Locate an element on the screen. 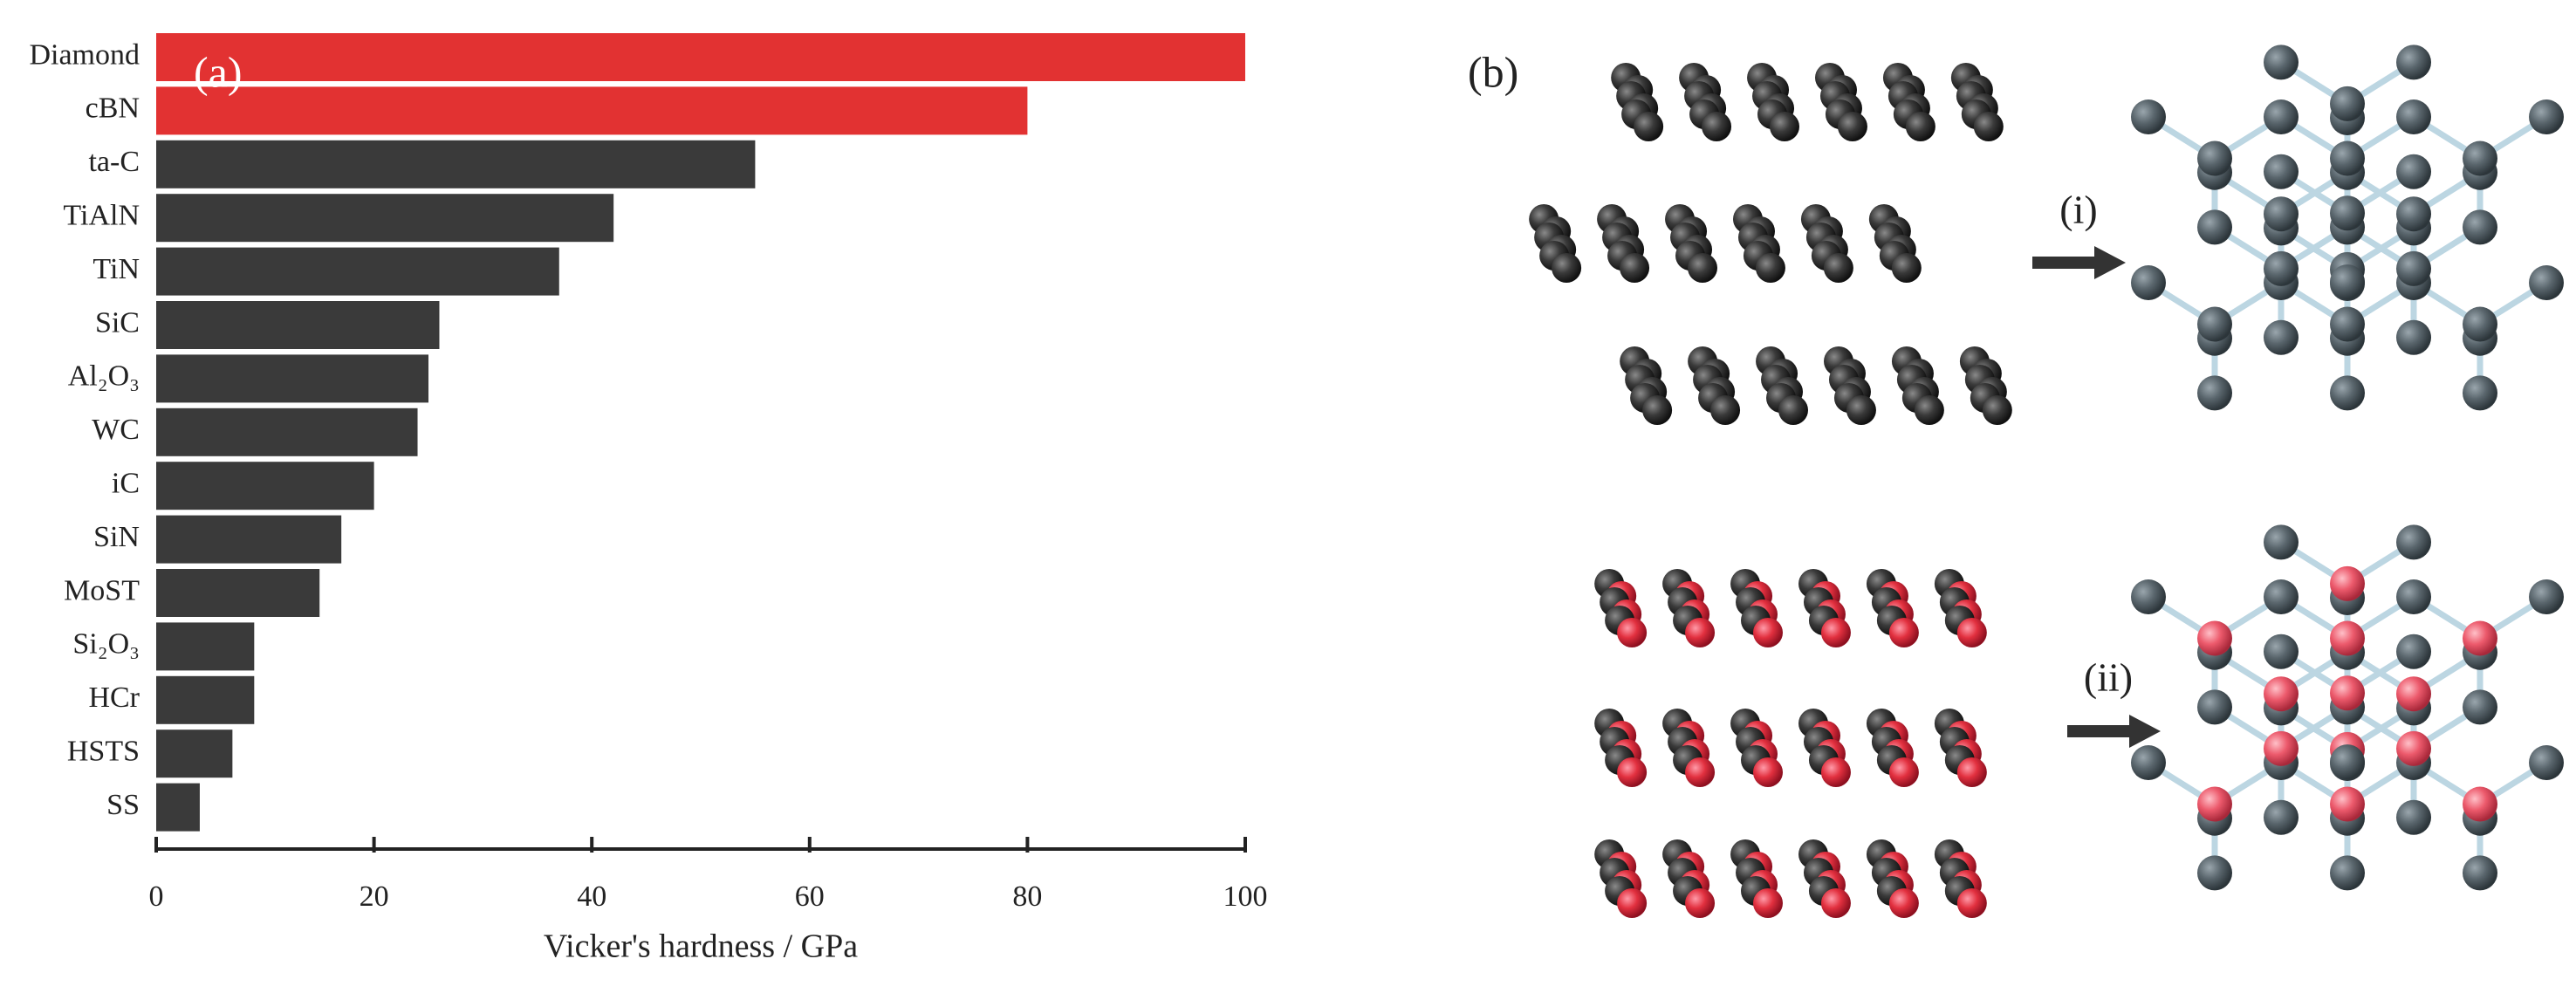  y-tick-label: Si₂O₃ is located at coordinates (106, 644).